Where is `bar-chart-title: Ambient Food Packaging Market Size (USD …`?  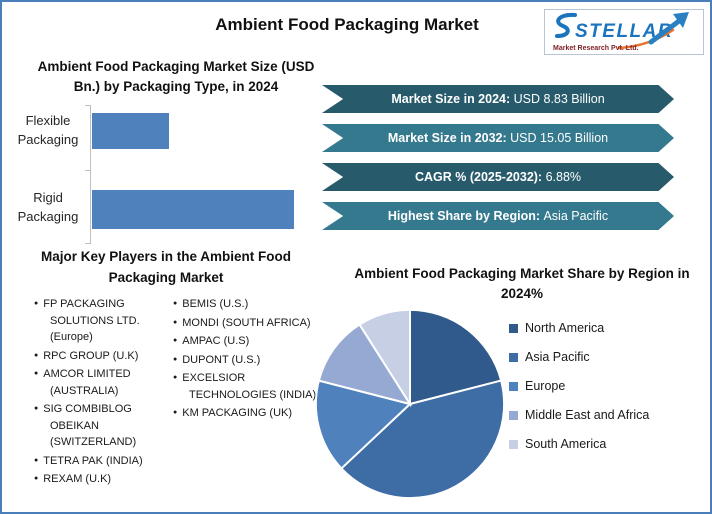 bar-chart-title: Ambient Food Packaging Market Size (USD … is located at coordinates (176, 76).